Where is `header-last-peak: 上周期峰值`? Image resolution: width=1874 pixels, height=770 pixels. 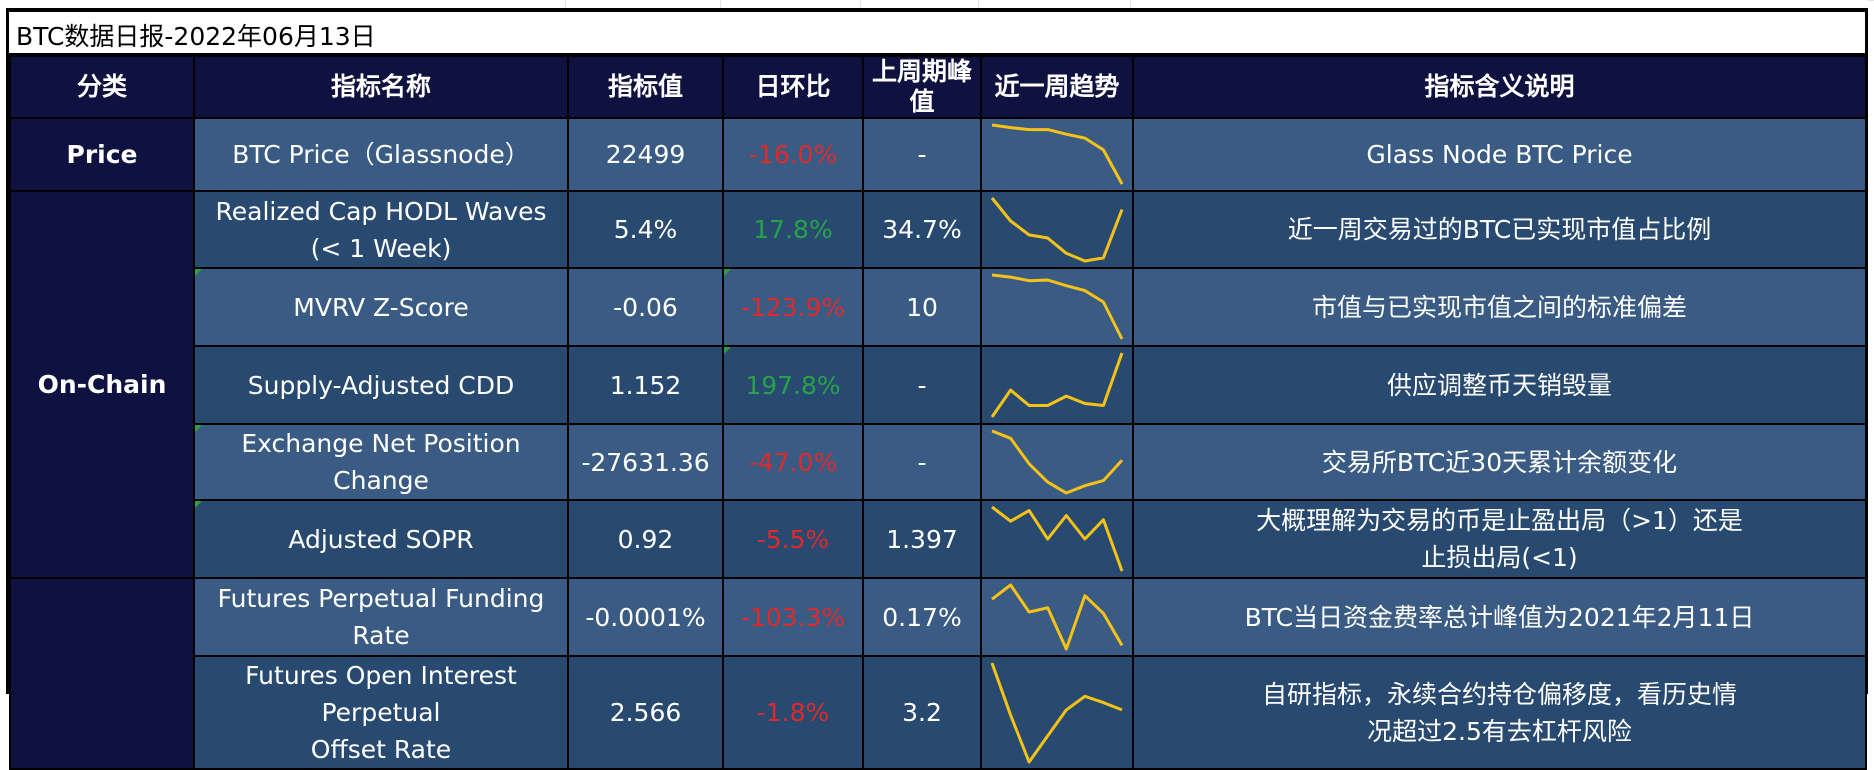
header-last-peak: 上周期峰值 is located at coordinates (922, 87).